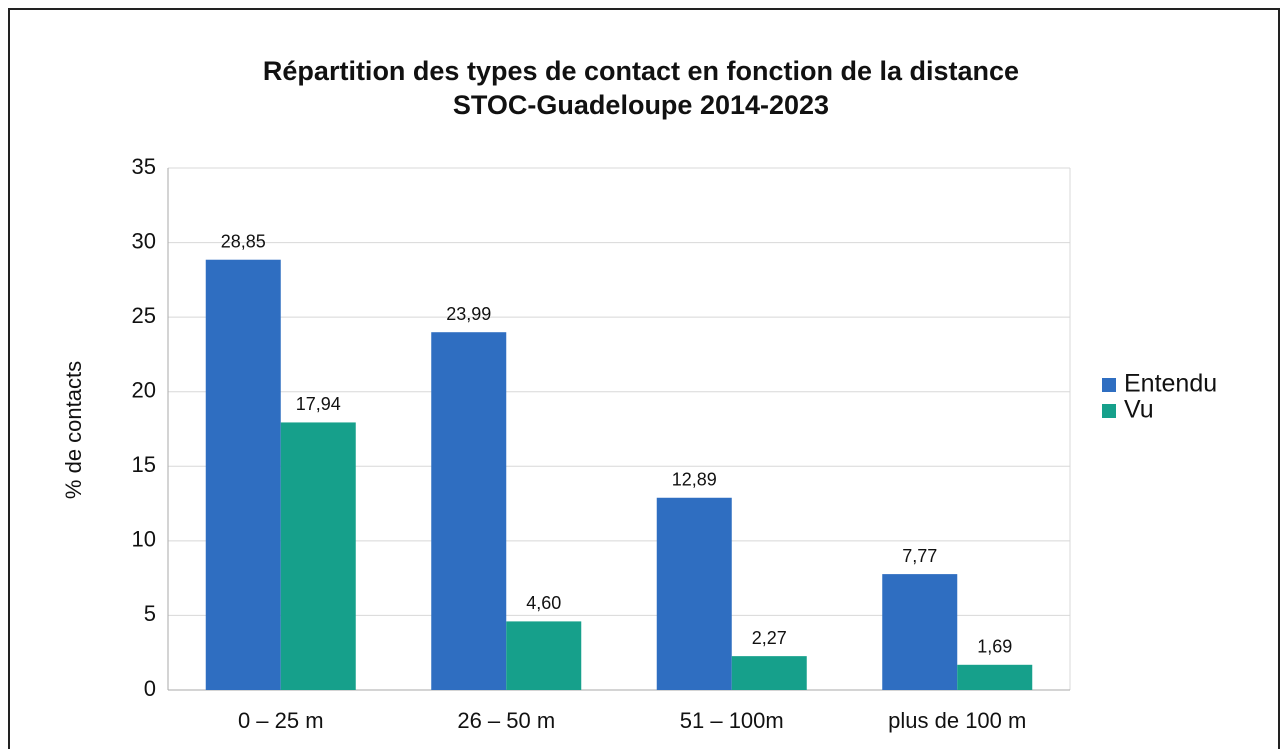  Describe the element at coordinates (144, 240) in the screenshot. I see `y-tick-label: 30` at that location.